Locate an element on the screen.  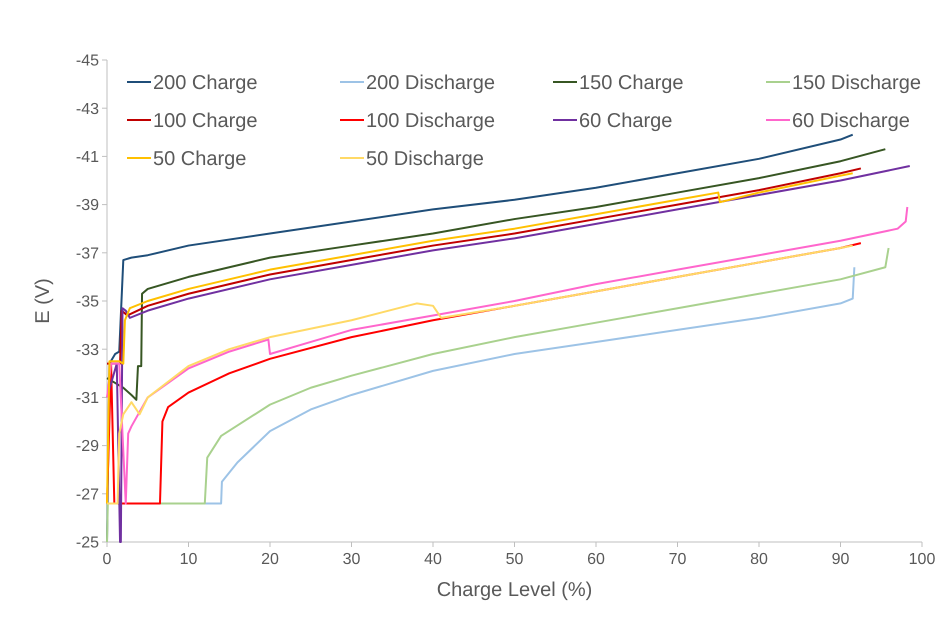
x-tick-label: 70 is located at coordinates (677, 559).